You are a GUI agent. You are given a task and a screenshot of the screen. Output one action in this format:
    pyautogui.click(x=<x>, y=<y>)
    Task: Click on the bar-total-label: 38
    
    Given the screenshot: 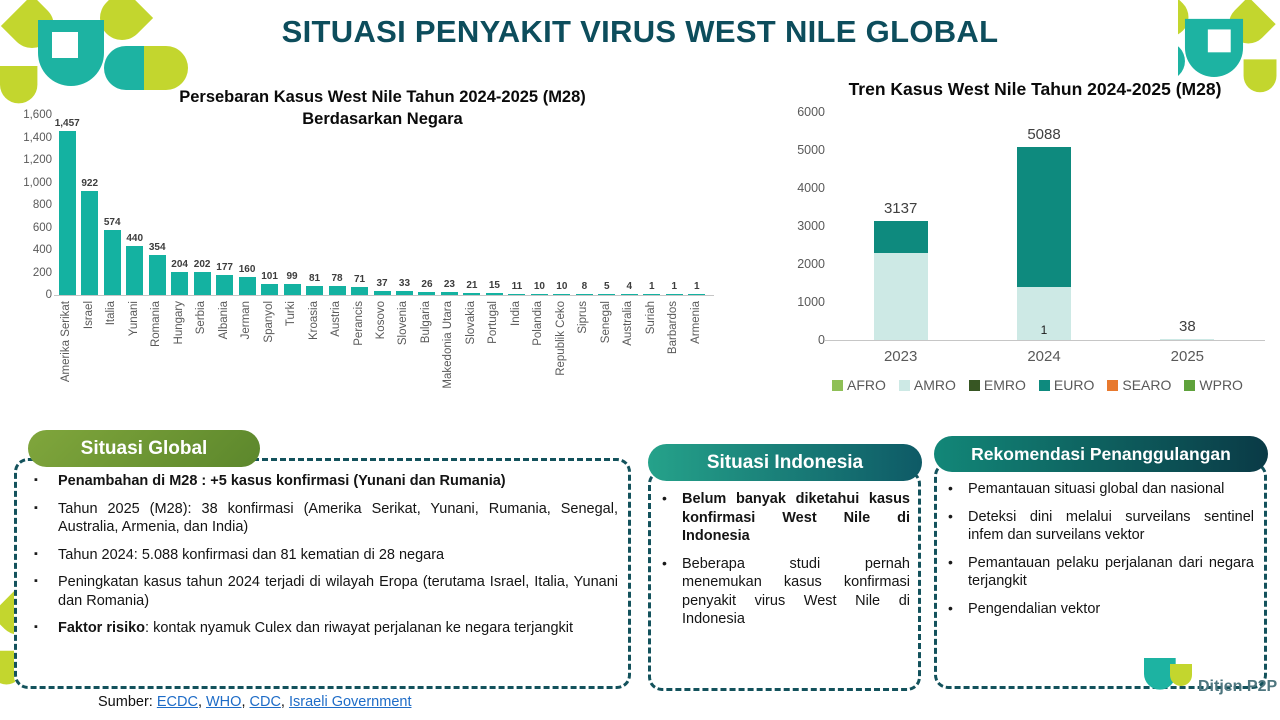 What is the action you would take?
    pyautogui.click(x=1187, y=326)
    